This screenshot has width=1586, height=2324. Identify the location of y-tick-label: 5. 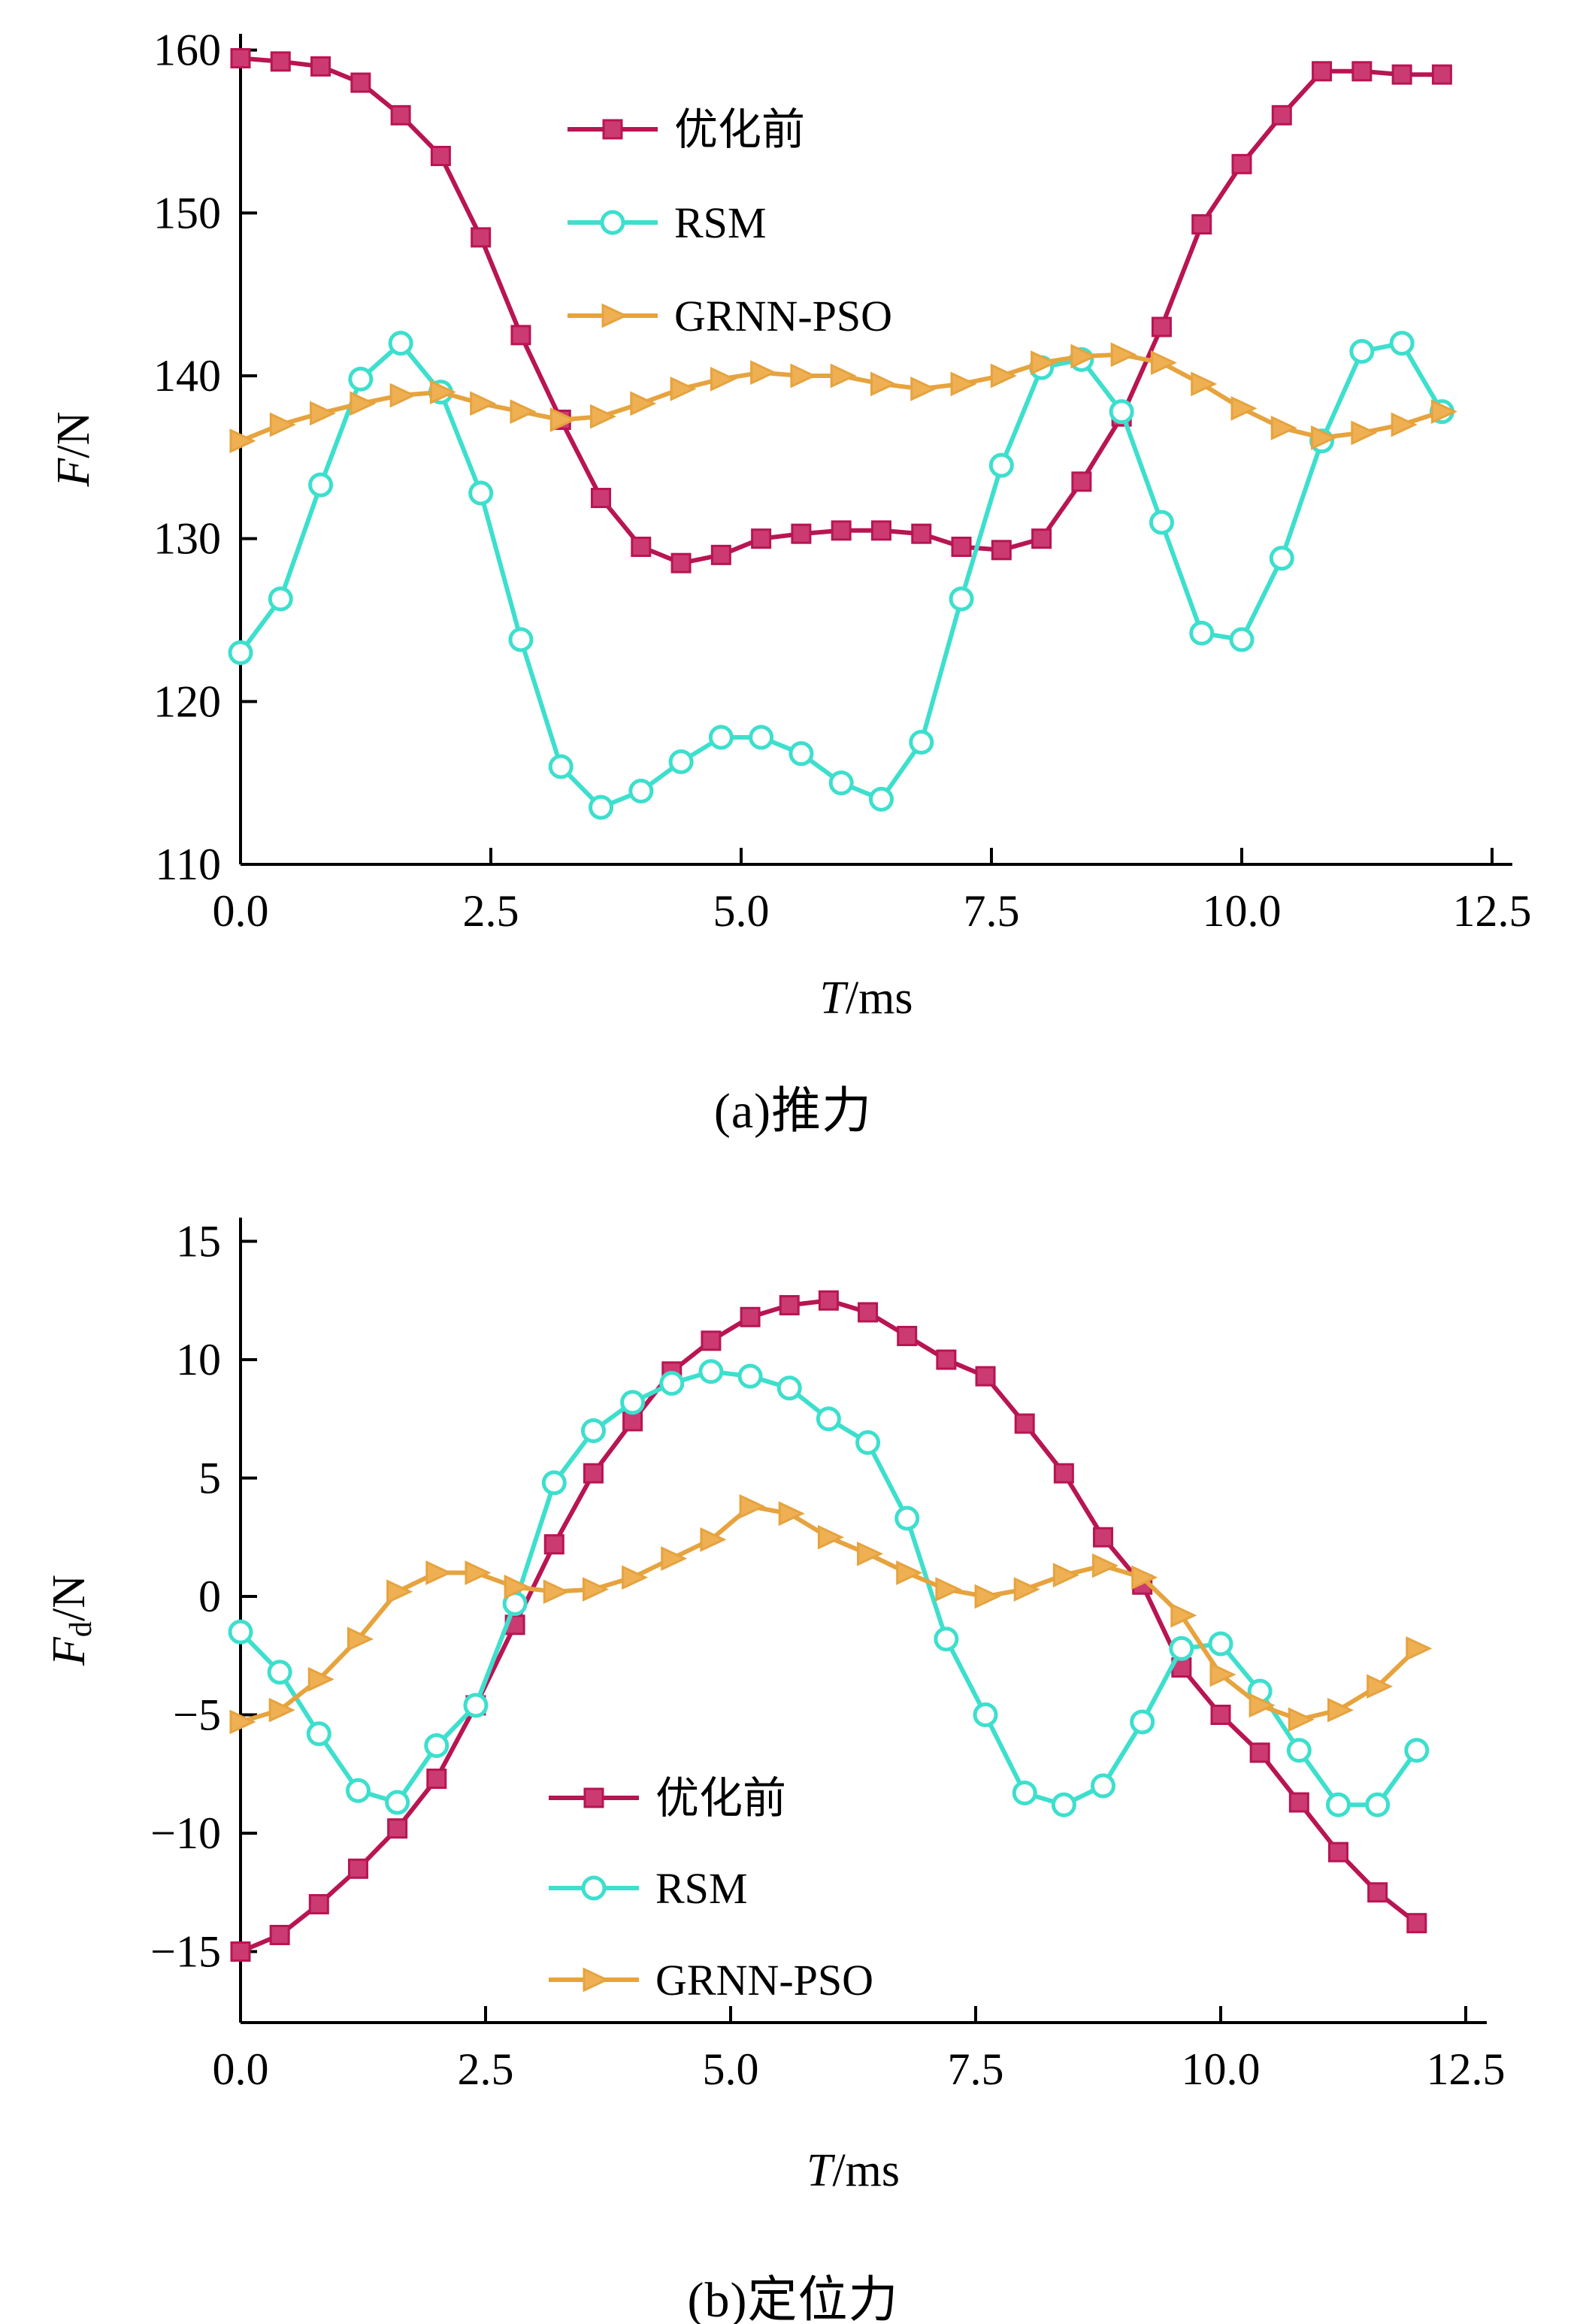
(209, 1479).